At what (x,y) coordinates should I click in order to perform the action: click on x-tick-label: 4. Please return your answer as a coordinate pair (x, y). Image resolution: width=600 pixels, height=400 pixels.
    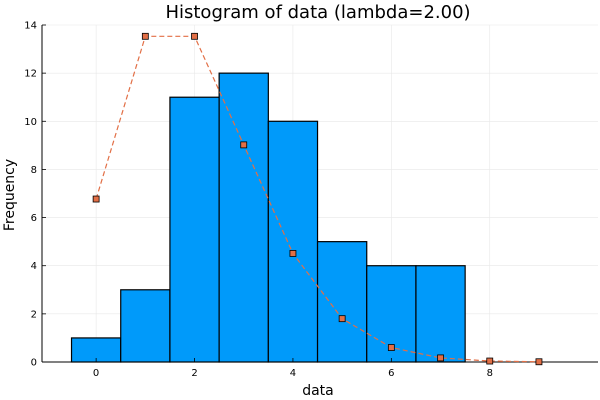
    Looking at the image, I should click on (293, 373).